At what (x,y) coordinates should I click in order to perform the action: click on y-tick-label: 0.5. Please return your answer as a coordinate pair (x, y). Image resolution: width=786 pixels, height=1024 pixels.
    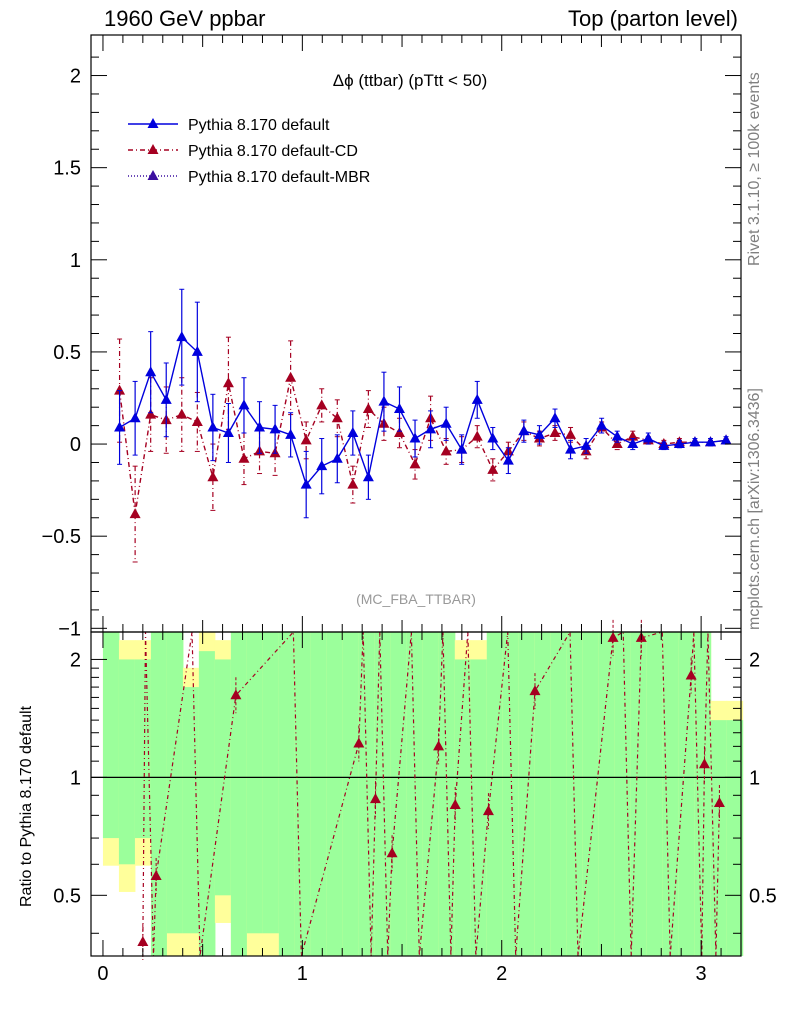
    Looking at the image, I should click on (67, 353).